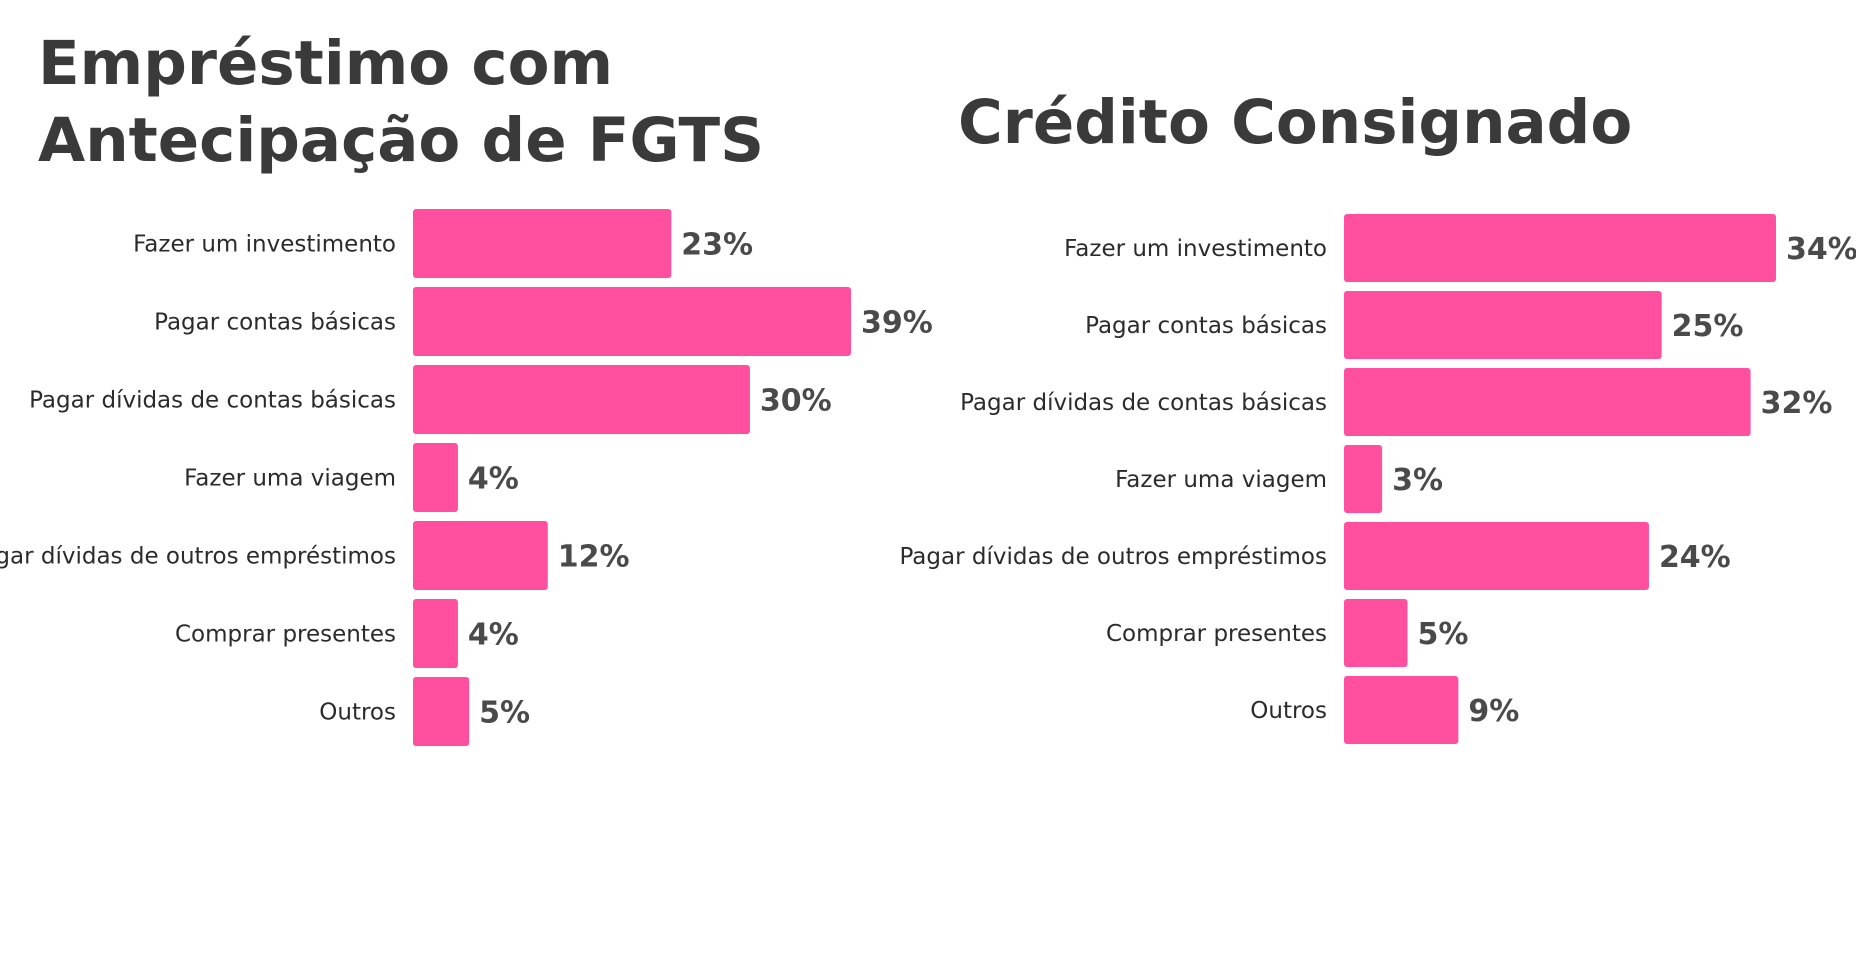  What do you see at coordinates (1493, 711) in the screenshot?
I see `consignado-value-label: 9%` at bounding box center [1493, 711].